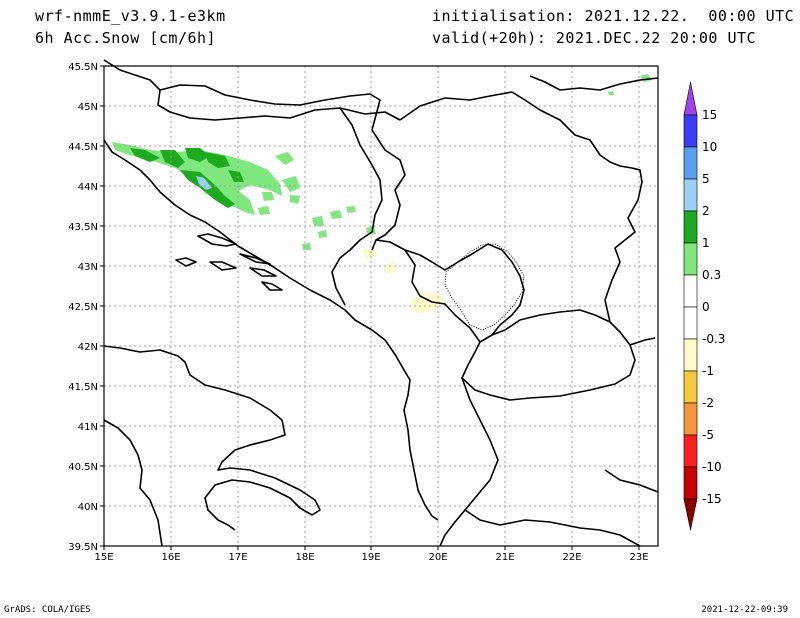 The height and width of the screenshot is (618, 800). What do you see at coordinates (713, 339) in the screenshot?
I see `colorbar-label: -0.3` at bounding box center [713, 339].